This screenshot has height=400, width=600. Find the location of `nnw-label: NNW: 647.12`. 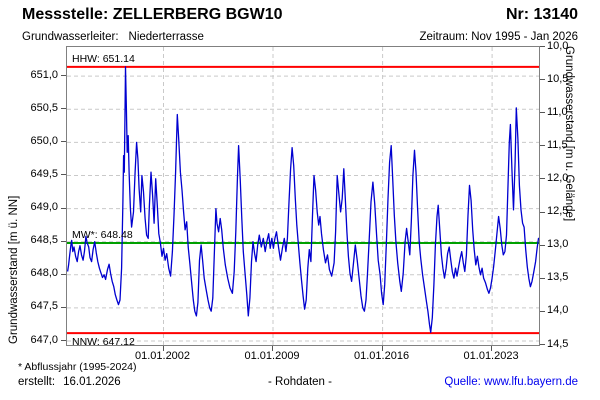

nnw-label: NNW: 647.12 is located at coordinates (103, 342).